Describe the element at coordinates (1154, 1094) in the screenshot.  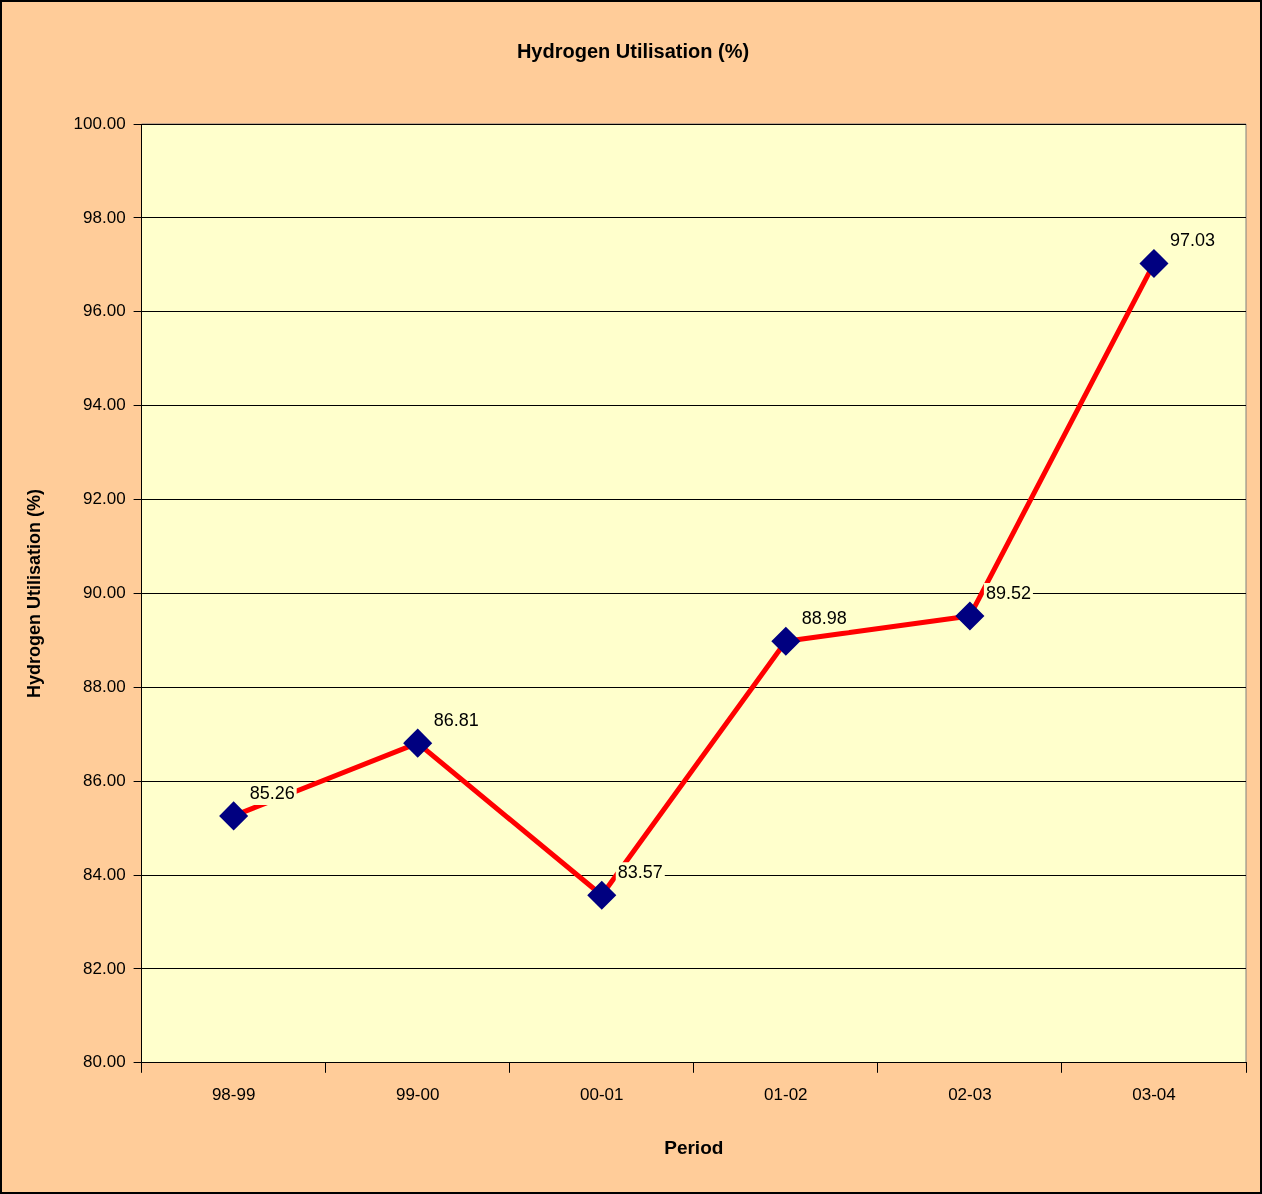
I see `x-tick-label: 03-04` at that location.